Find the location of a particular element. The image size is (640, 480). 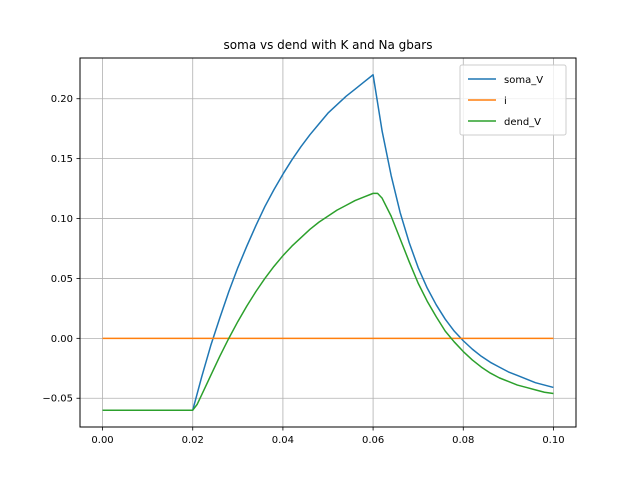

y-tick-label: 0.20 is located at coordinates (62, 99).